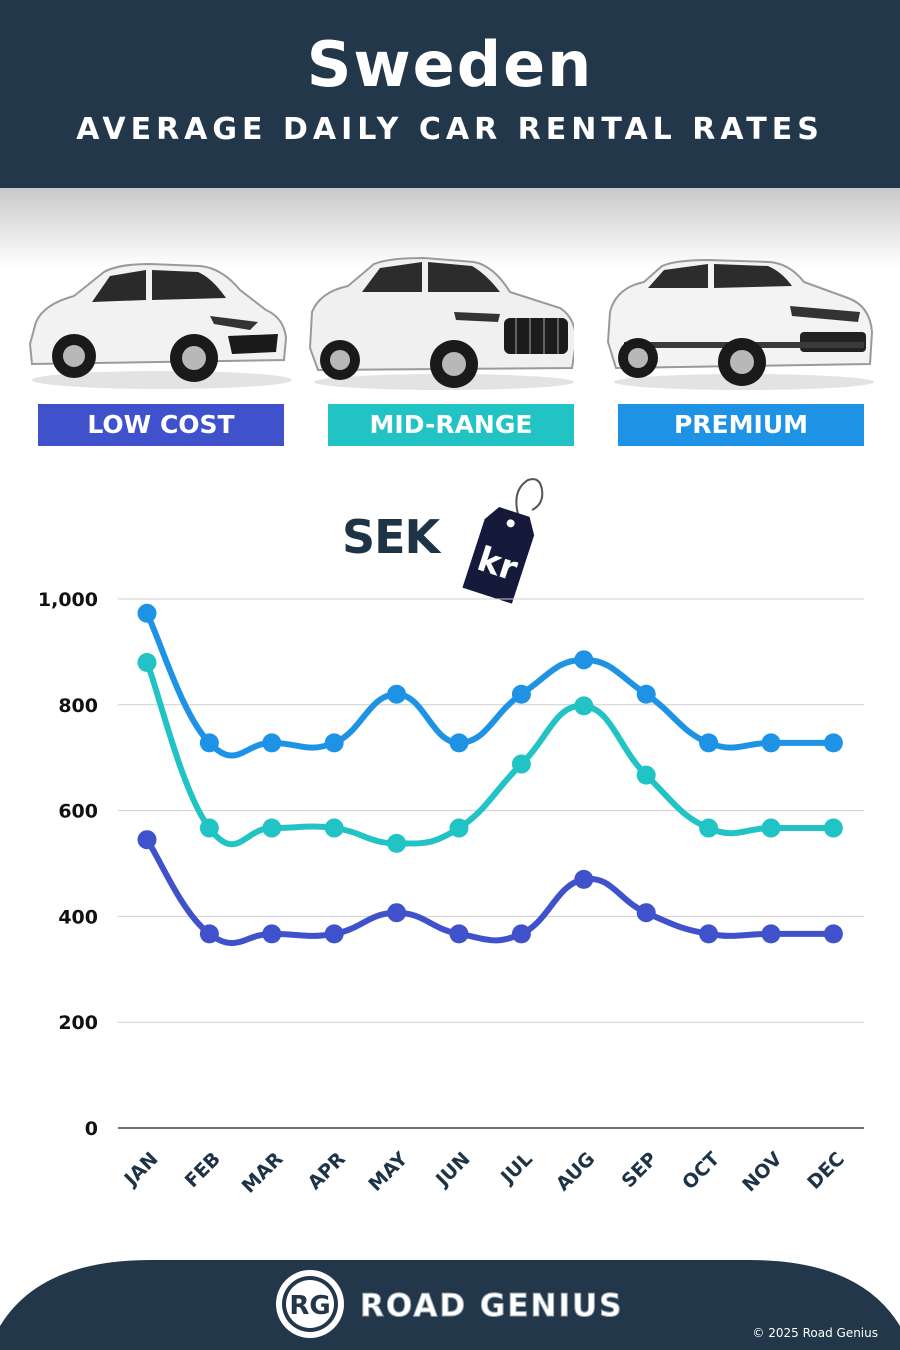  Describe the element at coordinates (327, 1171) in the screenshot. I see `x-tick-label: APR` at that location.